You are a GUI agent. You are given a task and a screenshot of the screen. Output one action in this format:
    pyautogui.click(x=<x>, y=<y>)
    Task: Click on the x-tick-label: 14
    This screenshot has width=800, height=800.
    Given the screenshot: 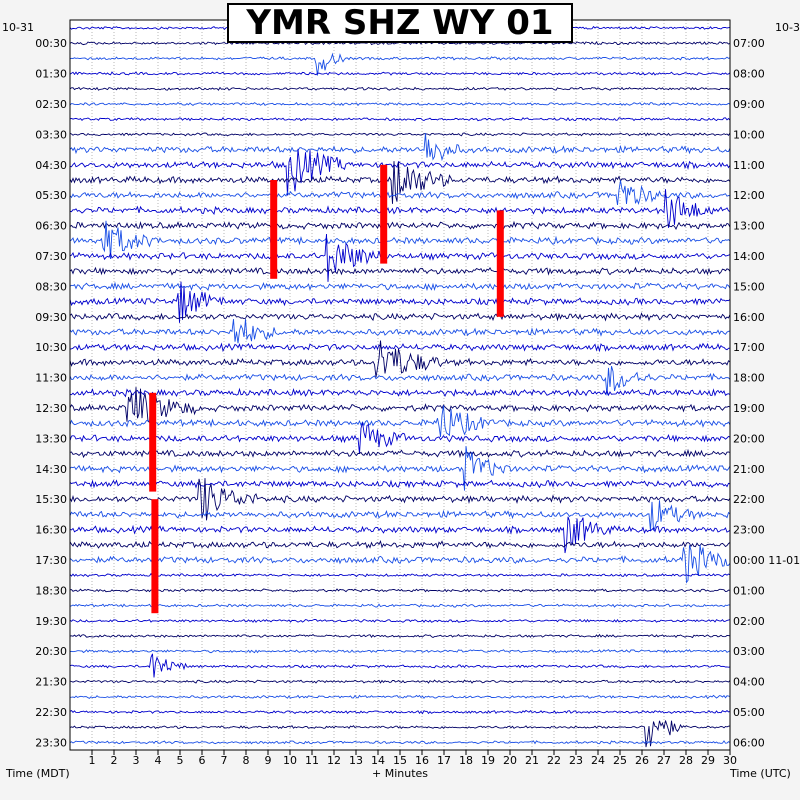 What is the action you would take?
    pyautogui.click(x=378, y=760)
    